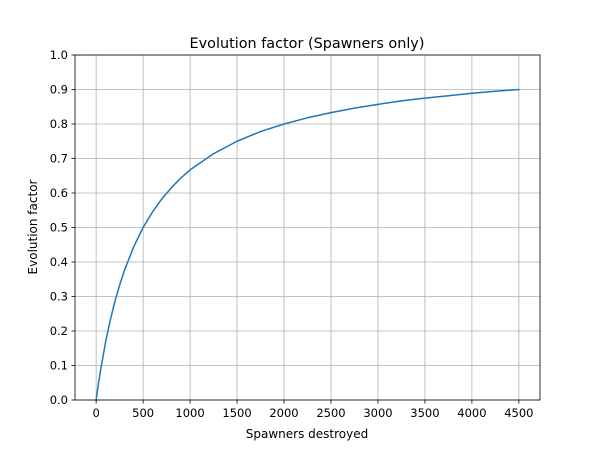 The height and width of the screenshot is (450, 600). What do you see at coordinates (377, 413) in the screenshot?
I see `x-tick-label: 3000` at bounding box center [377, 413].